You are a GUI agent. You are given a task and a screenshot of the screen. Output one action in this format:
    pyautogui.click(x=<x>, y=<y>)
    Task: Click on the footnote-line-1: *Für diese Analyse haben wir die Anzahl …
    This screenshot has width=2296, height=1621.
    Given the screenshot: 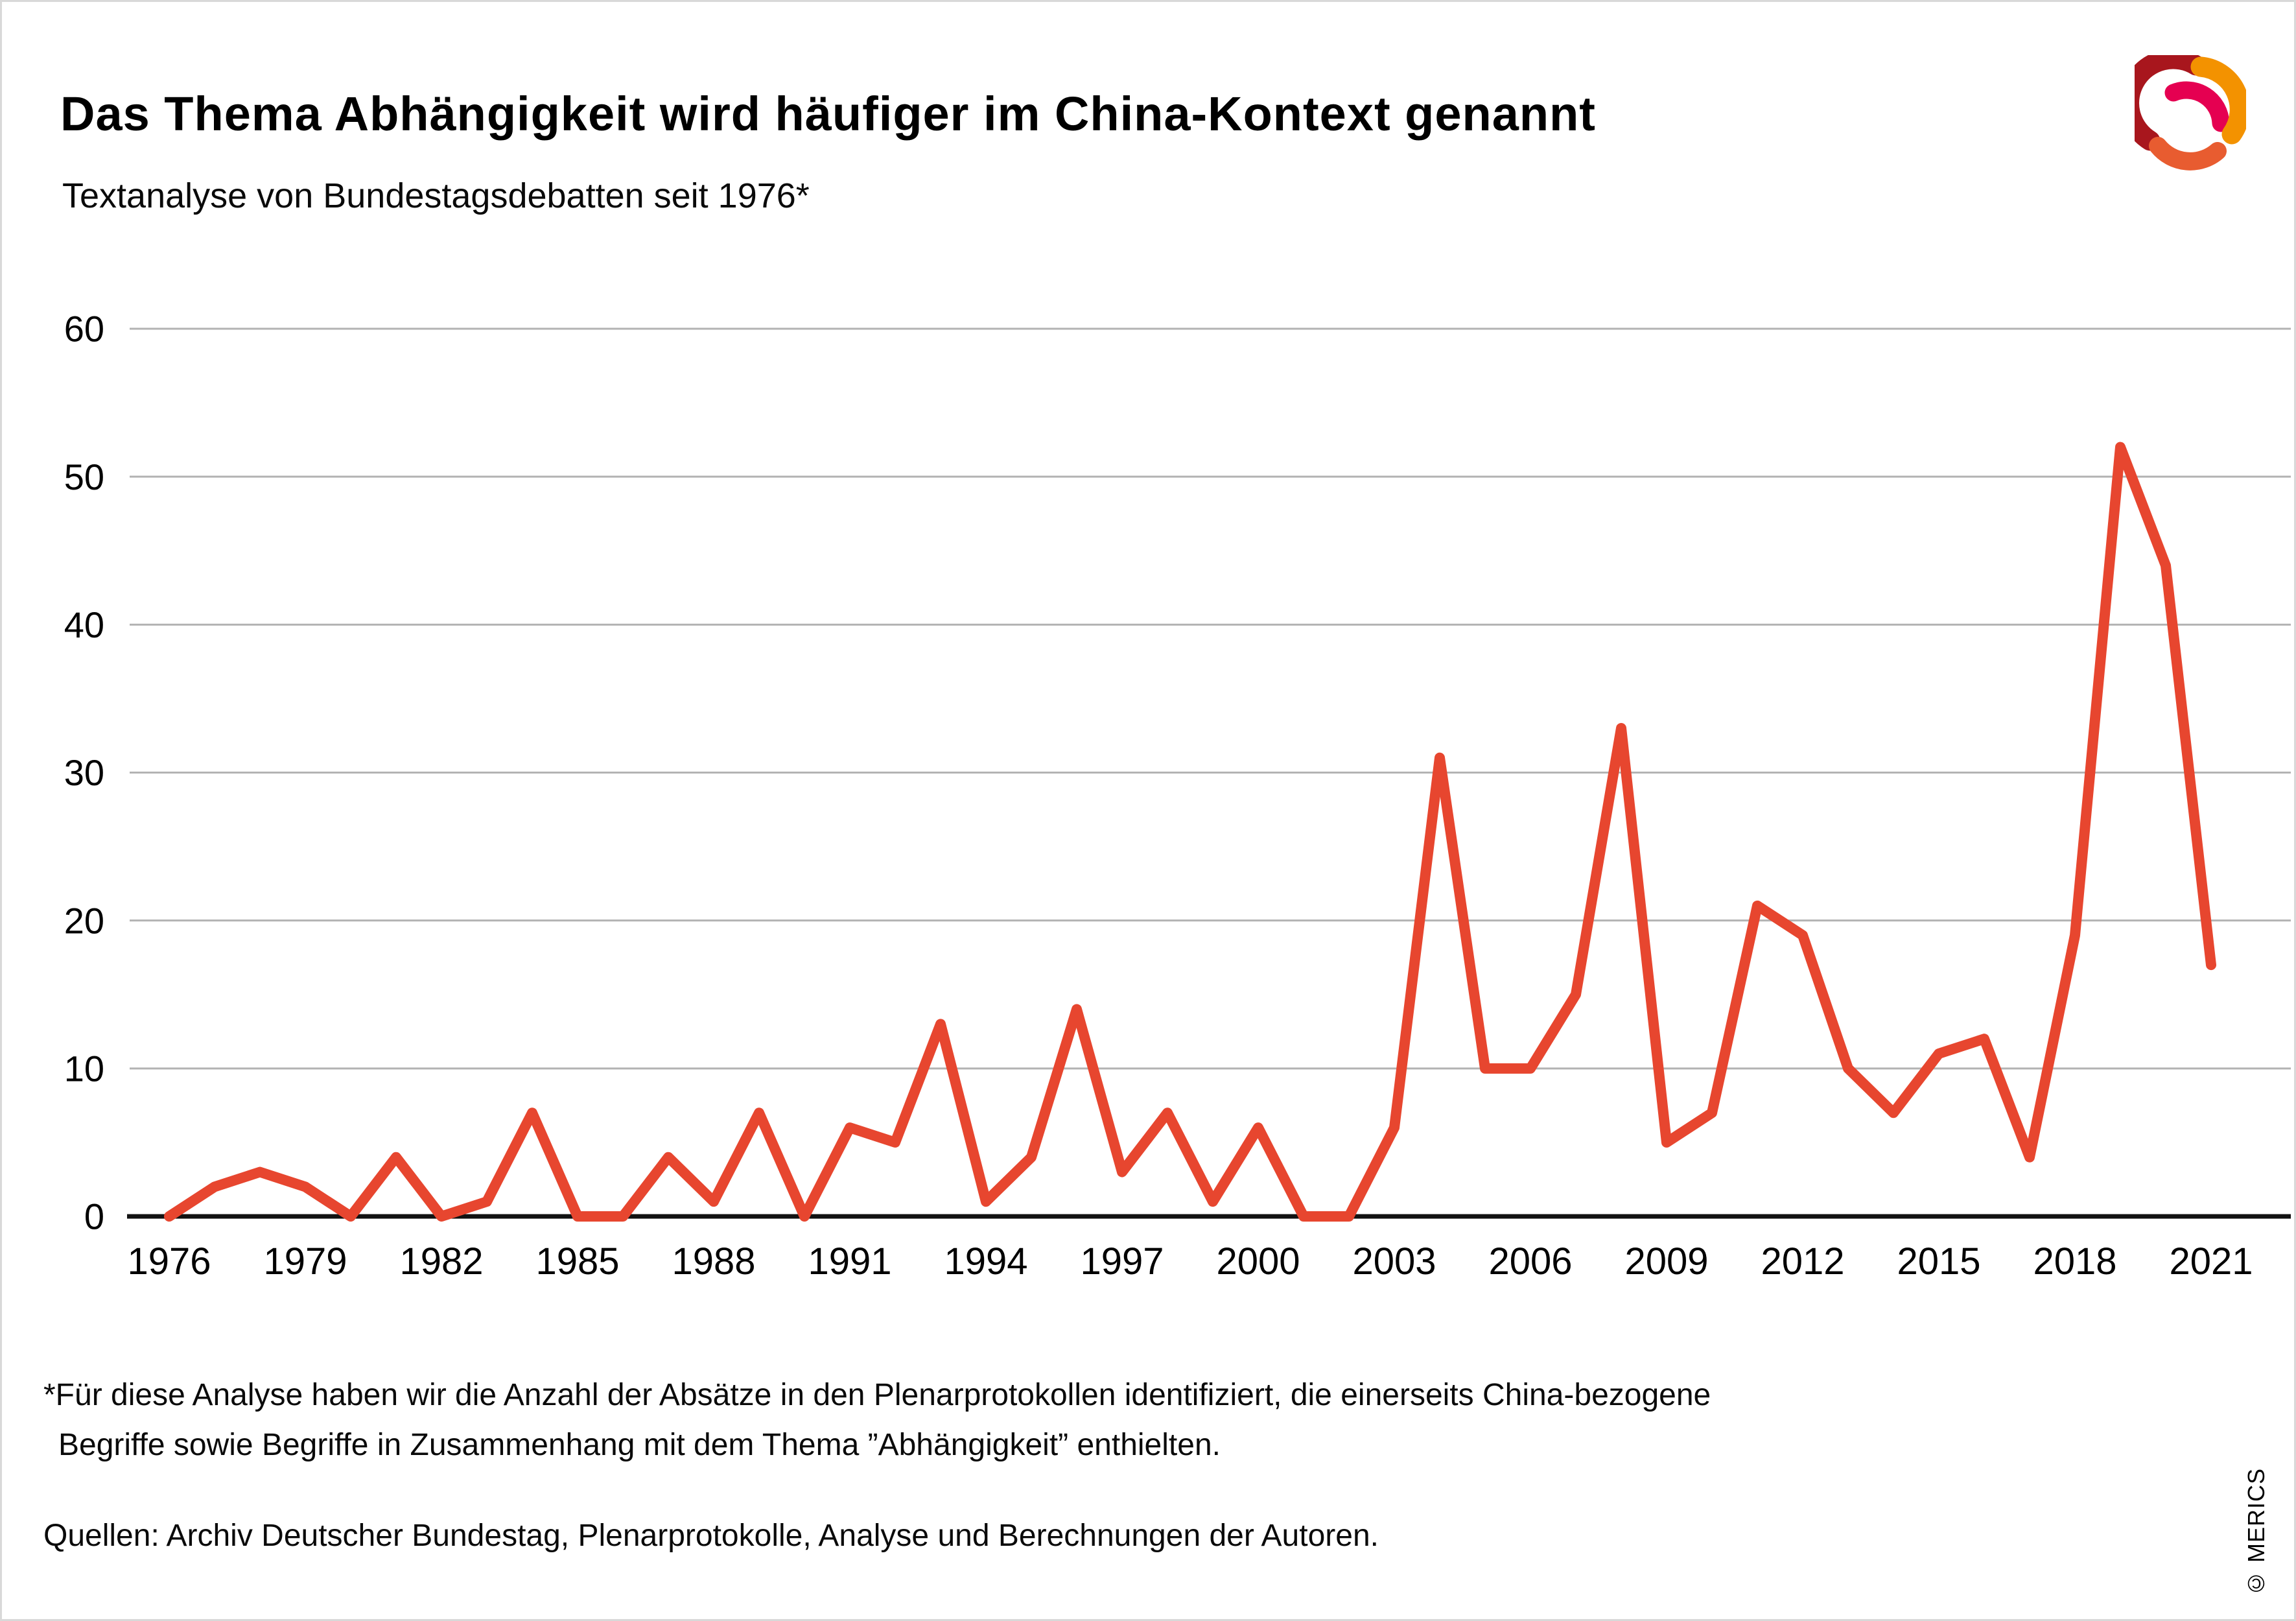 What is the action you would take?
    pyautogui.click(x=877, y=1395)
    